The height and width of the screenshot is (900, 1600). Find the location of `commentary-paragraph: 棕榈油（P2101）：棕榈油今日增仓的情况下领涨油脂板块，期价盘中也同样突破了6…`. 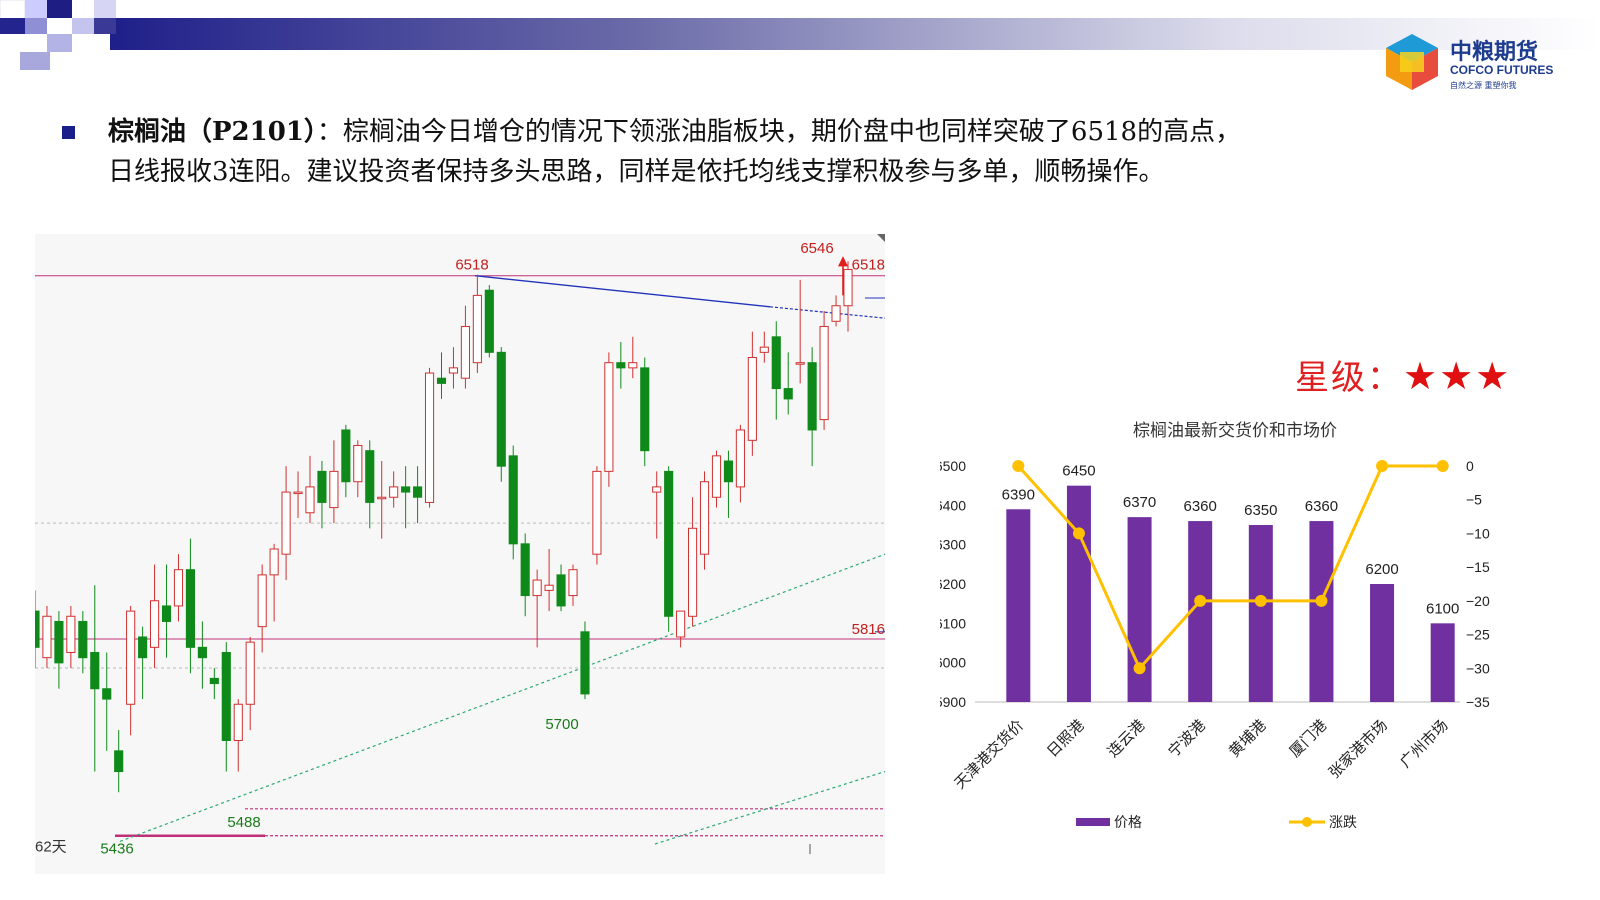

commentary-paragraph: 棕榈油（P2101）：棕榈油今日增仓的情况下领涨油脂板块，期价盘中也同样突破了6… is located at coordinates (792, 152).